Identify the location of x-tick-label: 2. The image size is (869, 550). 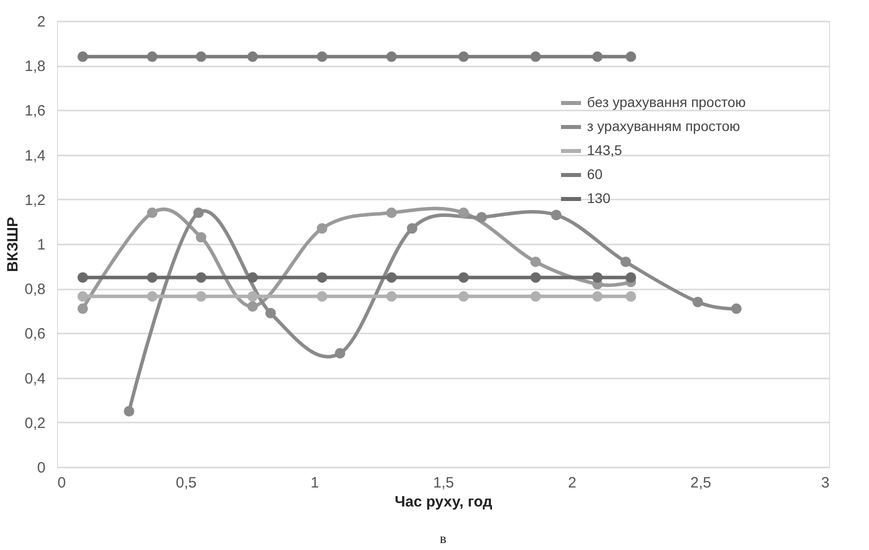
(572, 483).